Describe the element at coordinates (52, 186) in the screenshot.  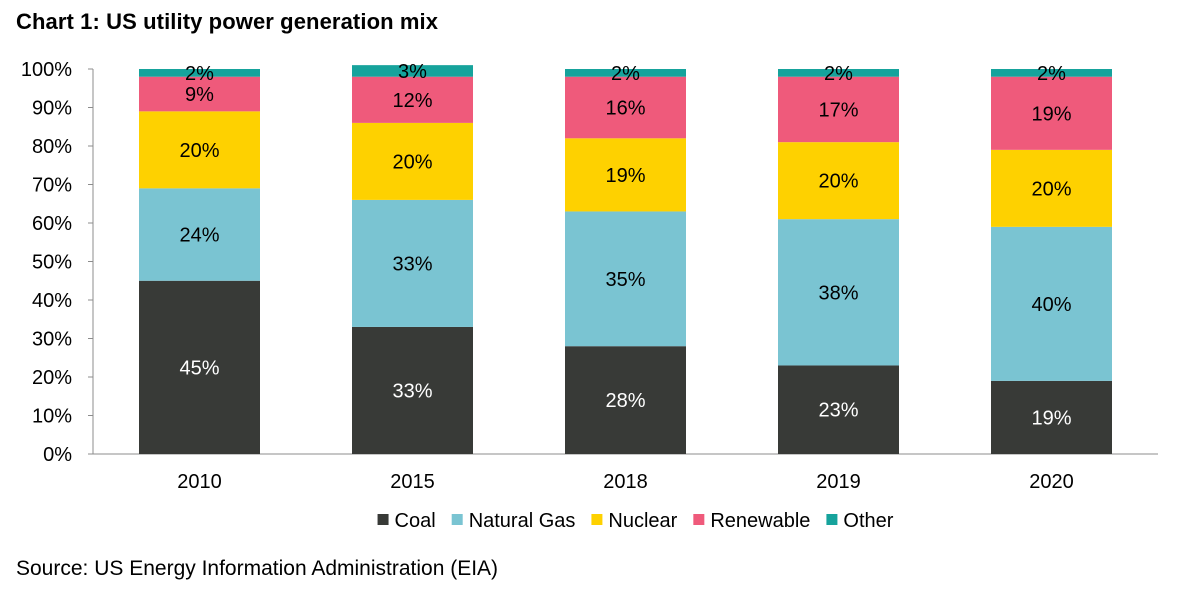
I see `y-tick-label: 70%` at that location.